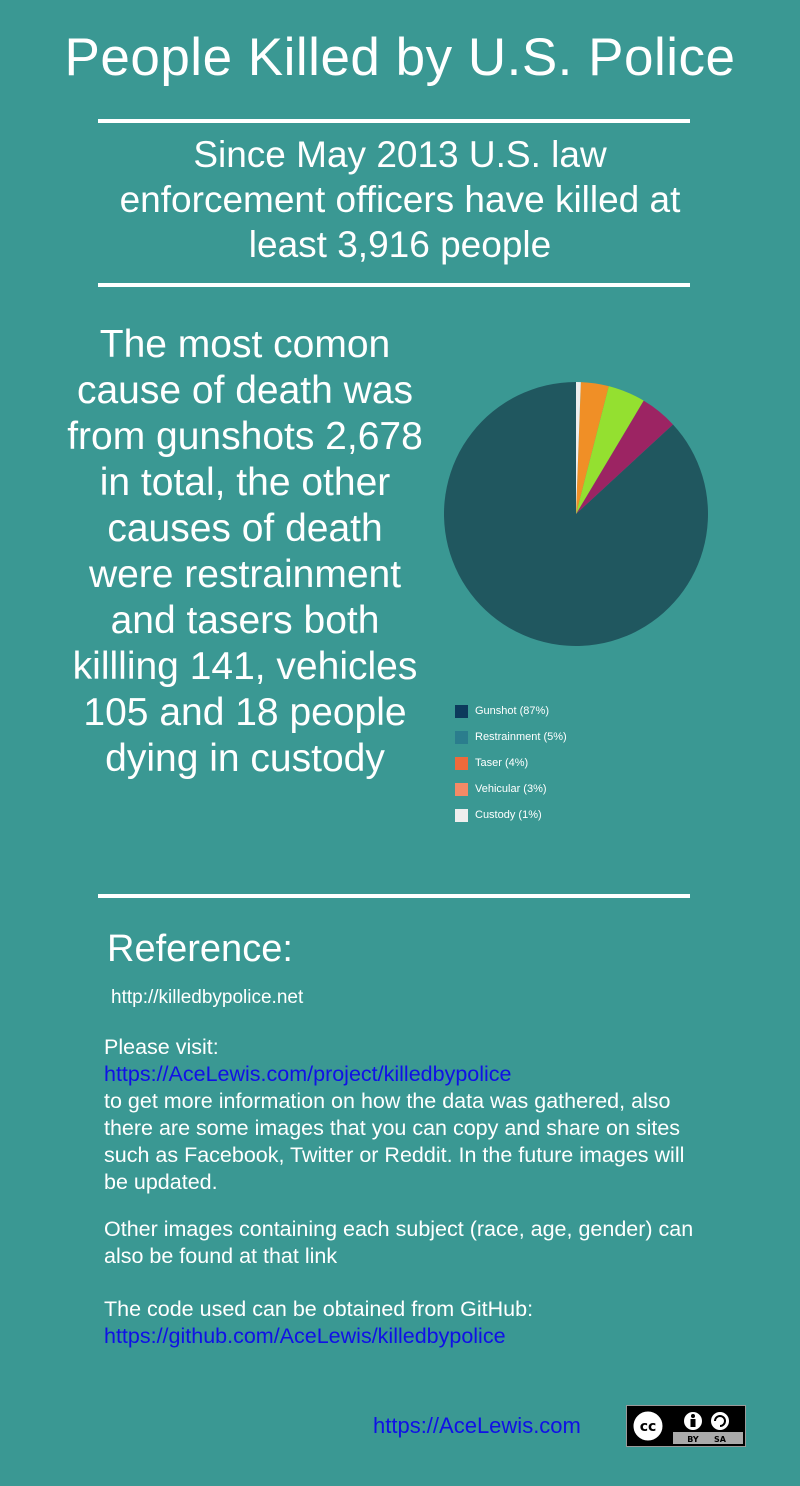 This screenshot has width=800, height=1486. Describe the element at coordinates (575, 815) in the screenshot. I see `legend-item: Custody (1%)` at that location.